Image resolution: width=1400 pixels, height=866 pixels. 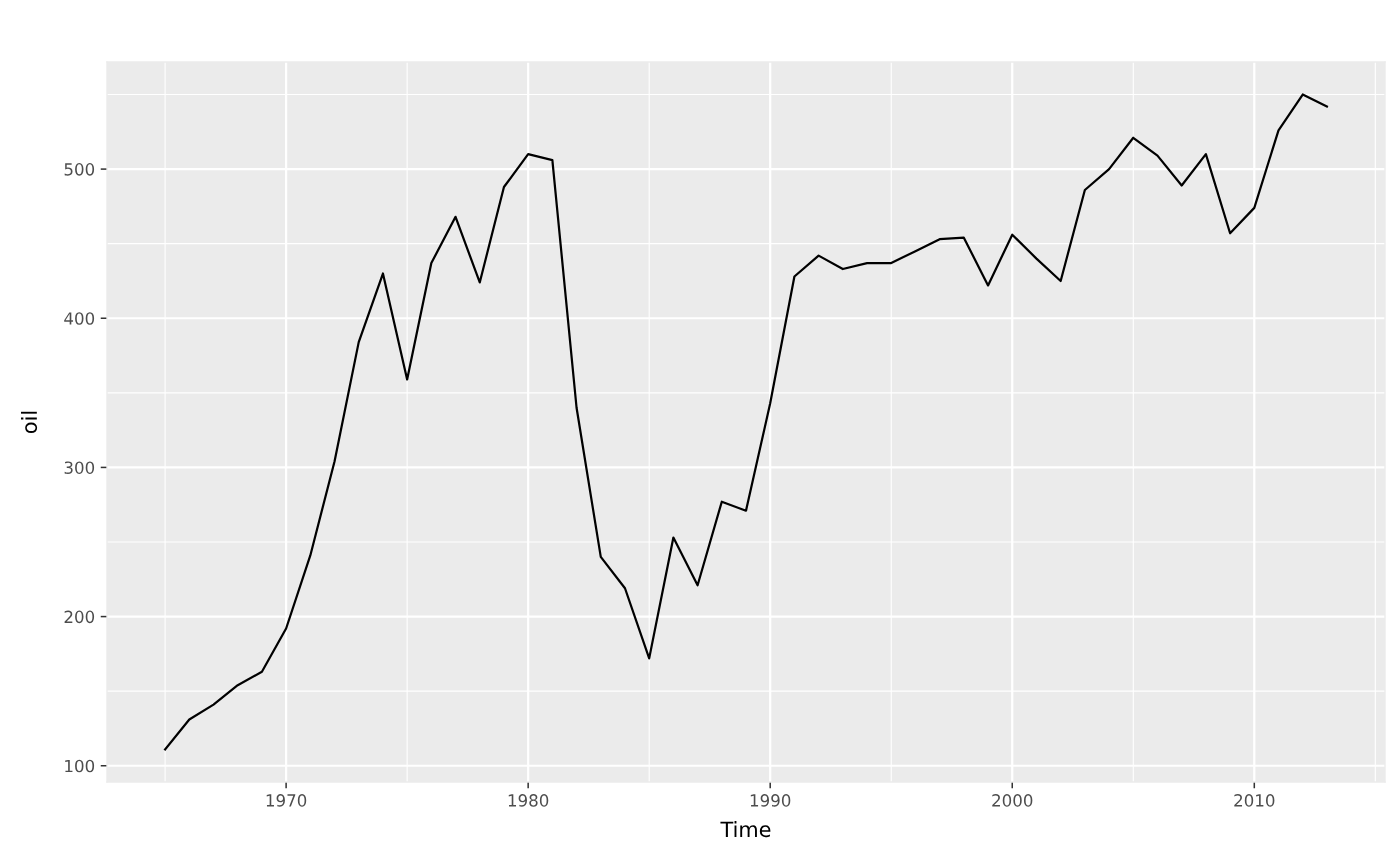 What do you see at coordinates (80, 766) in the screenshot?
I see `y-tick-label: 100` at bounding box center [80, 766].